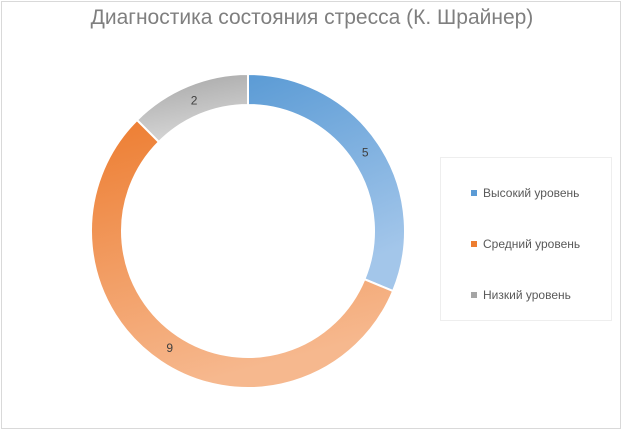 This screenshot has width=624, height=432. Describe the element at coordinates (169, 348) in the screenshot. I see `data-label-medium: 9` at that location.